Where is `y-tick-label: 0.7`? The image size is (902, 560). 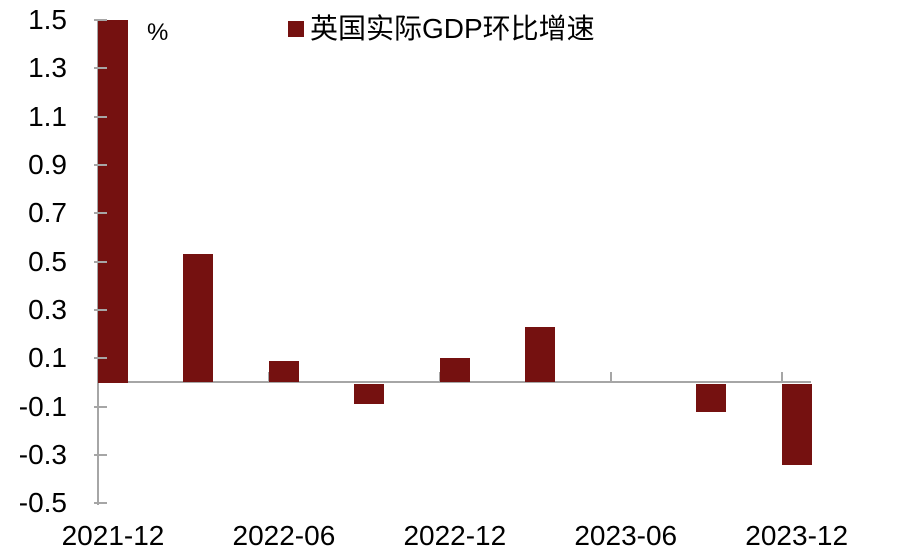 y-tick-label: 0.7 is located at coordinates (47, 213).